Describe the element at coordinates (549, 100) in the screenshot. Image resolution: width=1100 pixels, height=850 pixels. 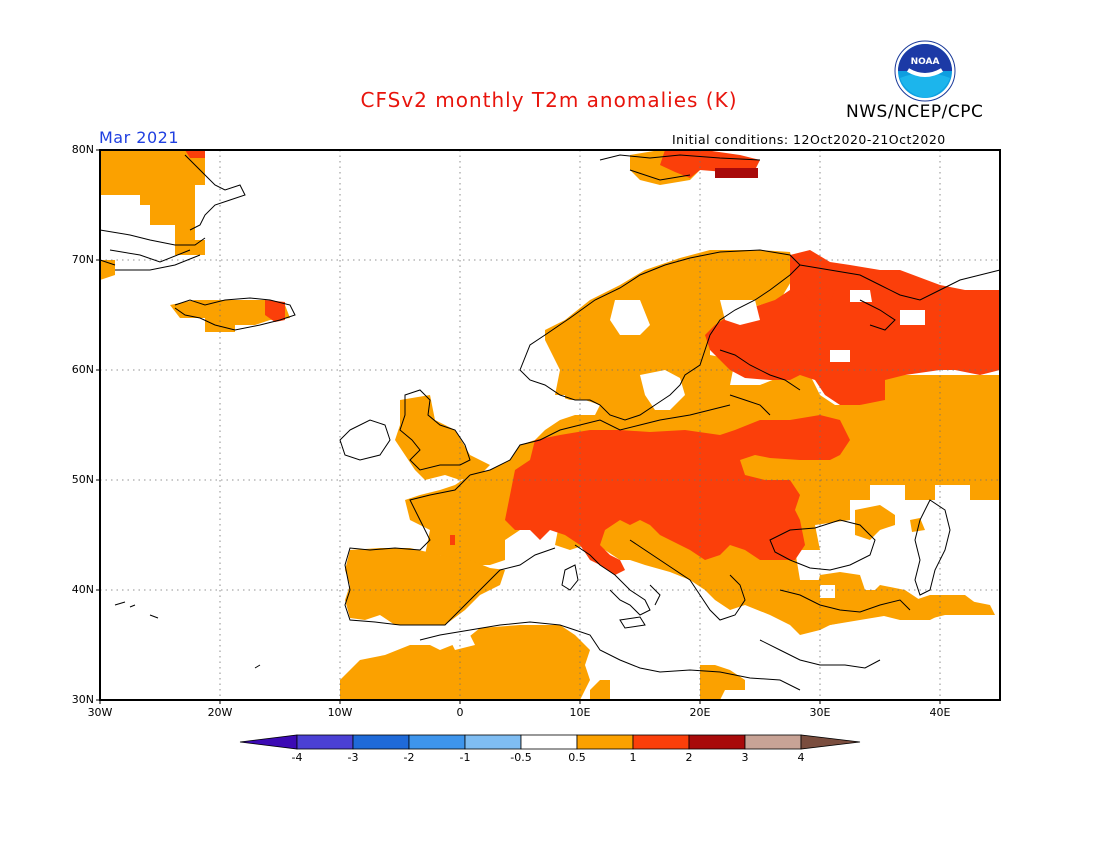
I see `map-title: CFSv2 monthly T2m anomalies (K)` at that location.